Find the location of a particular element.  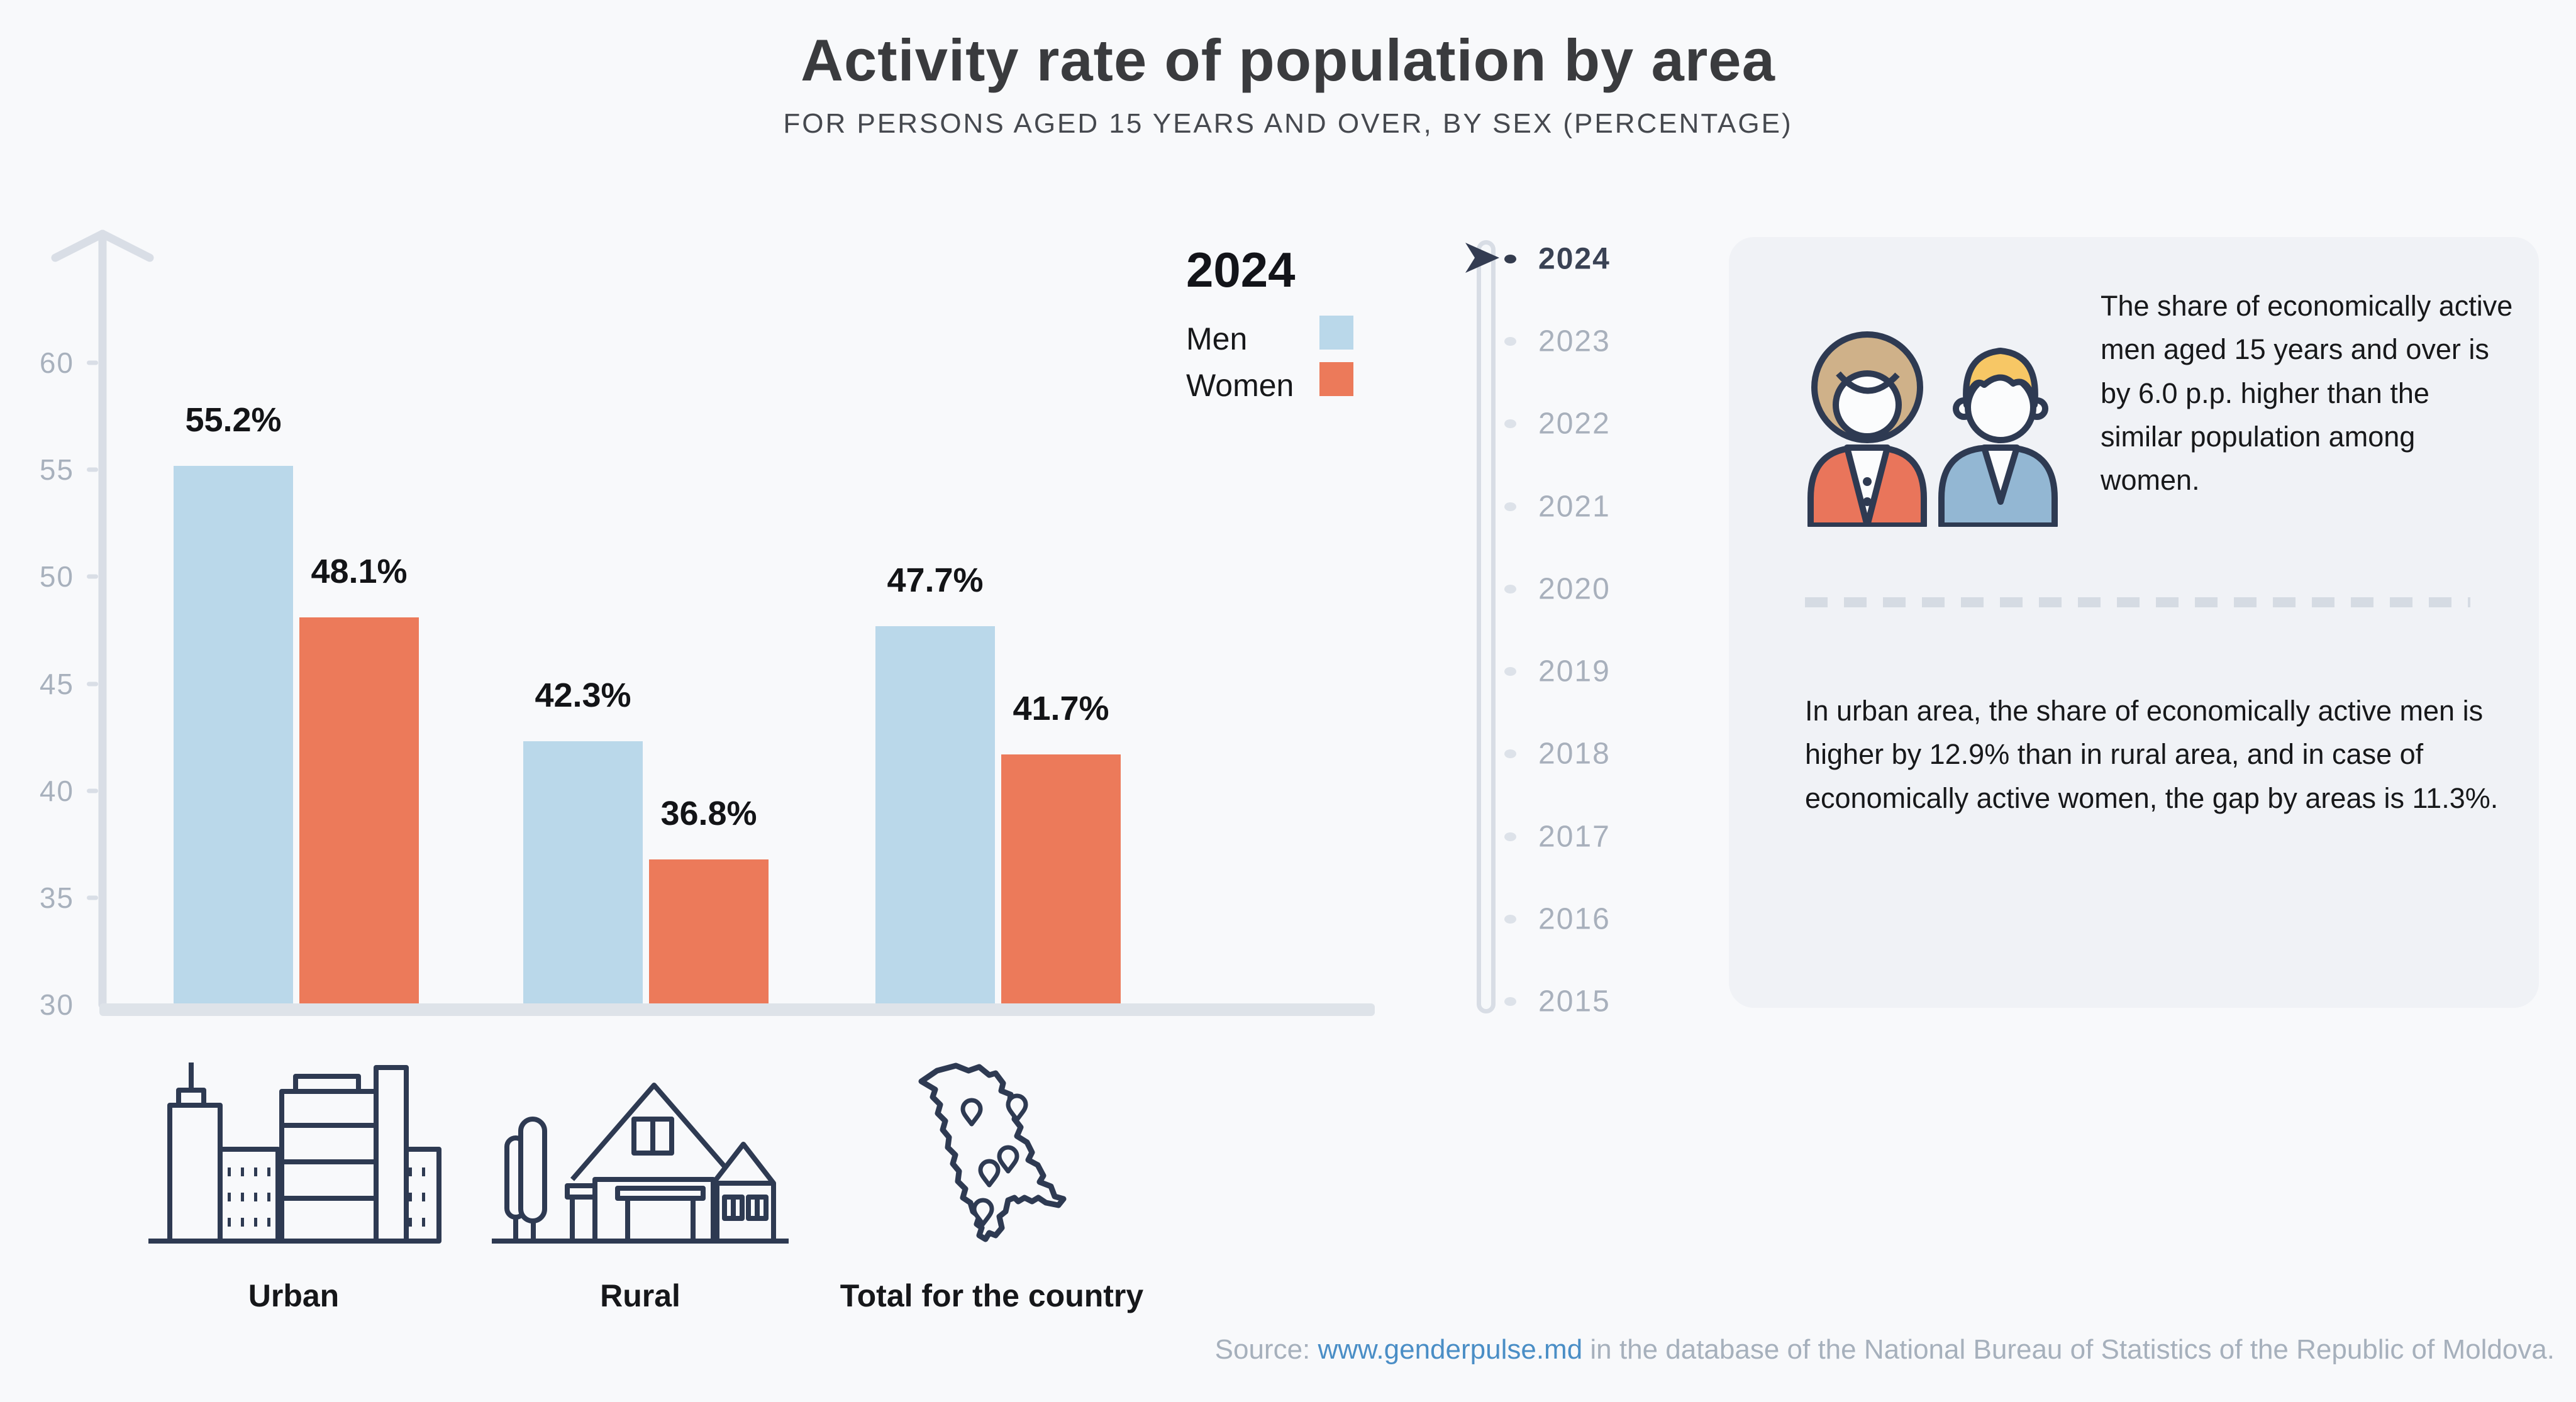

bar-value-label: 36.8% is located at coordinates (708, 813).